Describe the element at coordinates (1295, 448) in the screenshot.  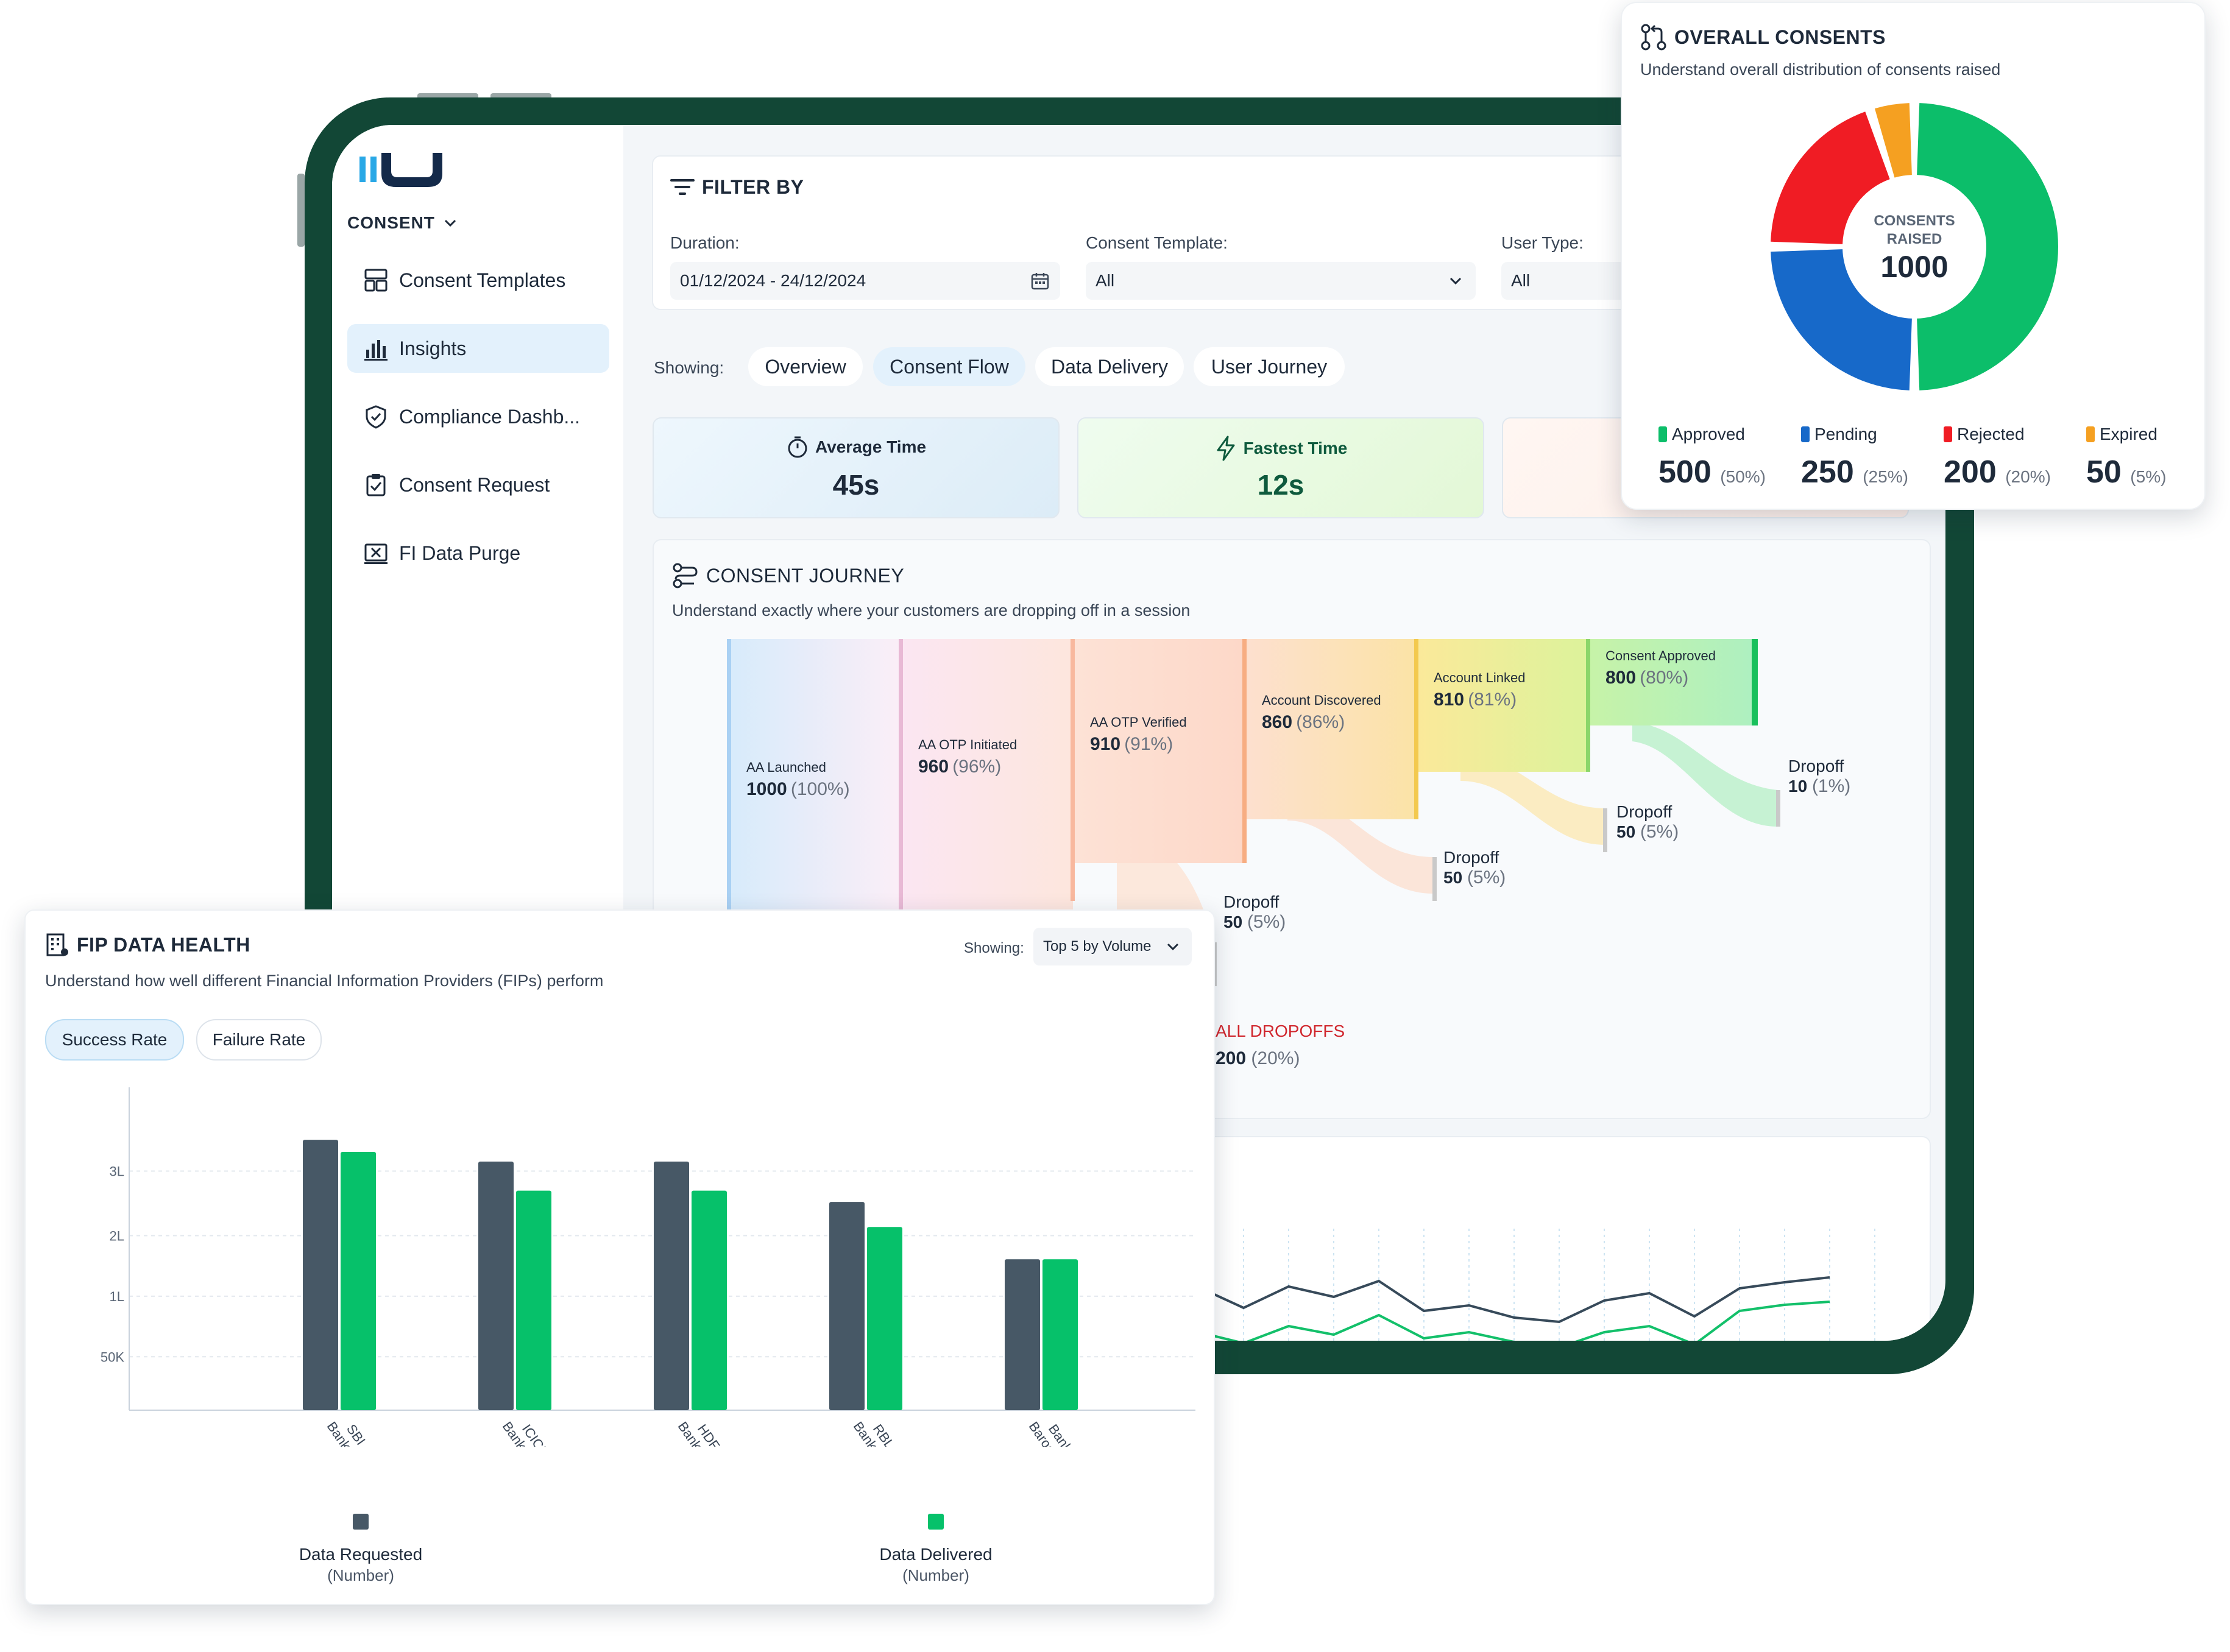
I see `metric-title: Fastest Time` at that location.